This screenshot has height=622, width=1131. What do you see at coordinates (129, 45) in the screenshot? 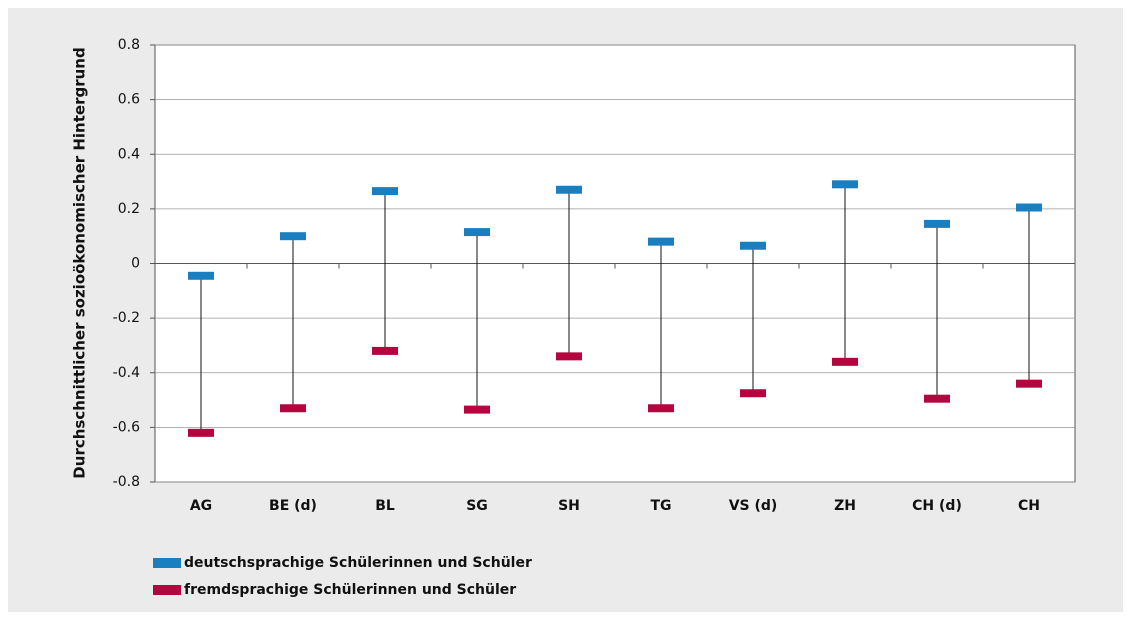
I see `y-tick-label: 0.8` at bounding box center [129, 45].